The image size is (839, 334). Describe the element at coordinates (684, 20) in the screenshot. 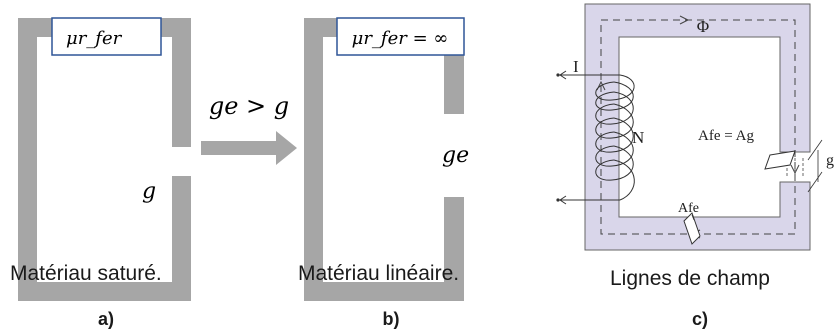

I see `flux-arrow-top` at that location.